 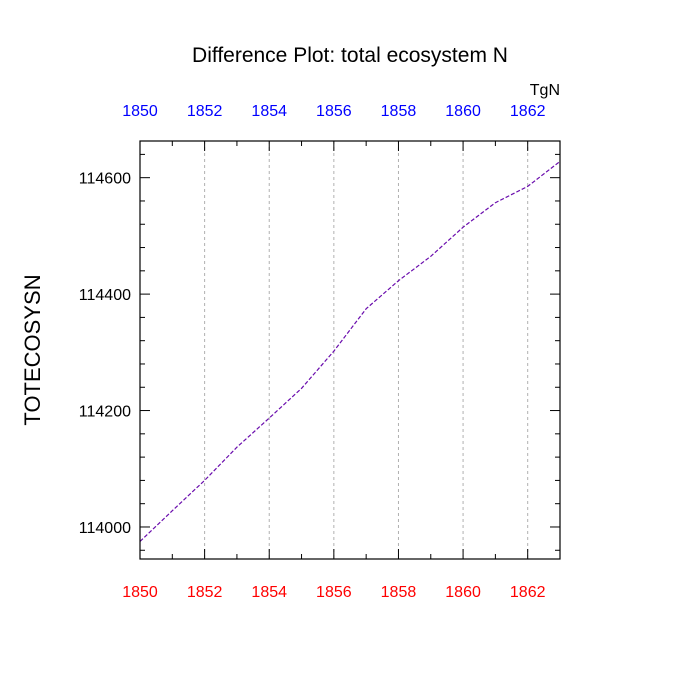 What do you see at coordinates (205, 592) in the screenshot?
I see `x-tick-label-bottom: 1852` at bounding box center [205, 592].